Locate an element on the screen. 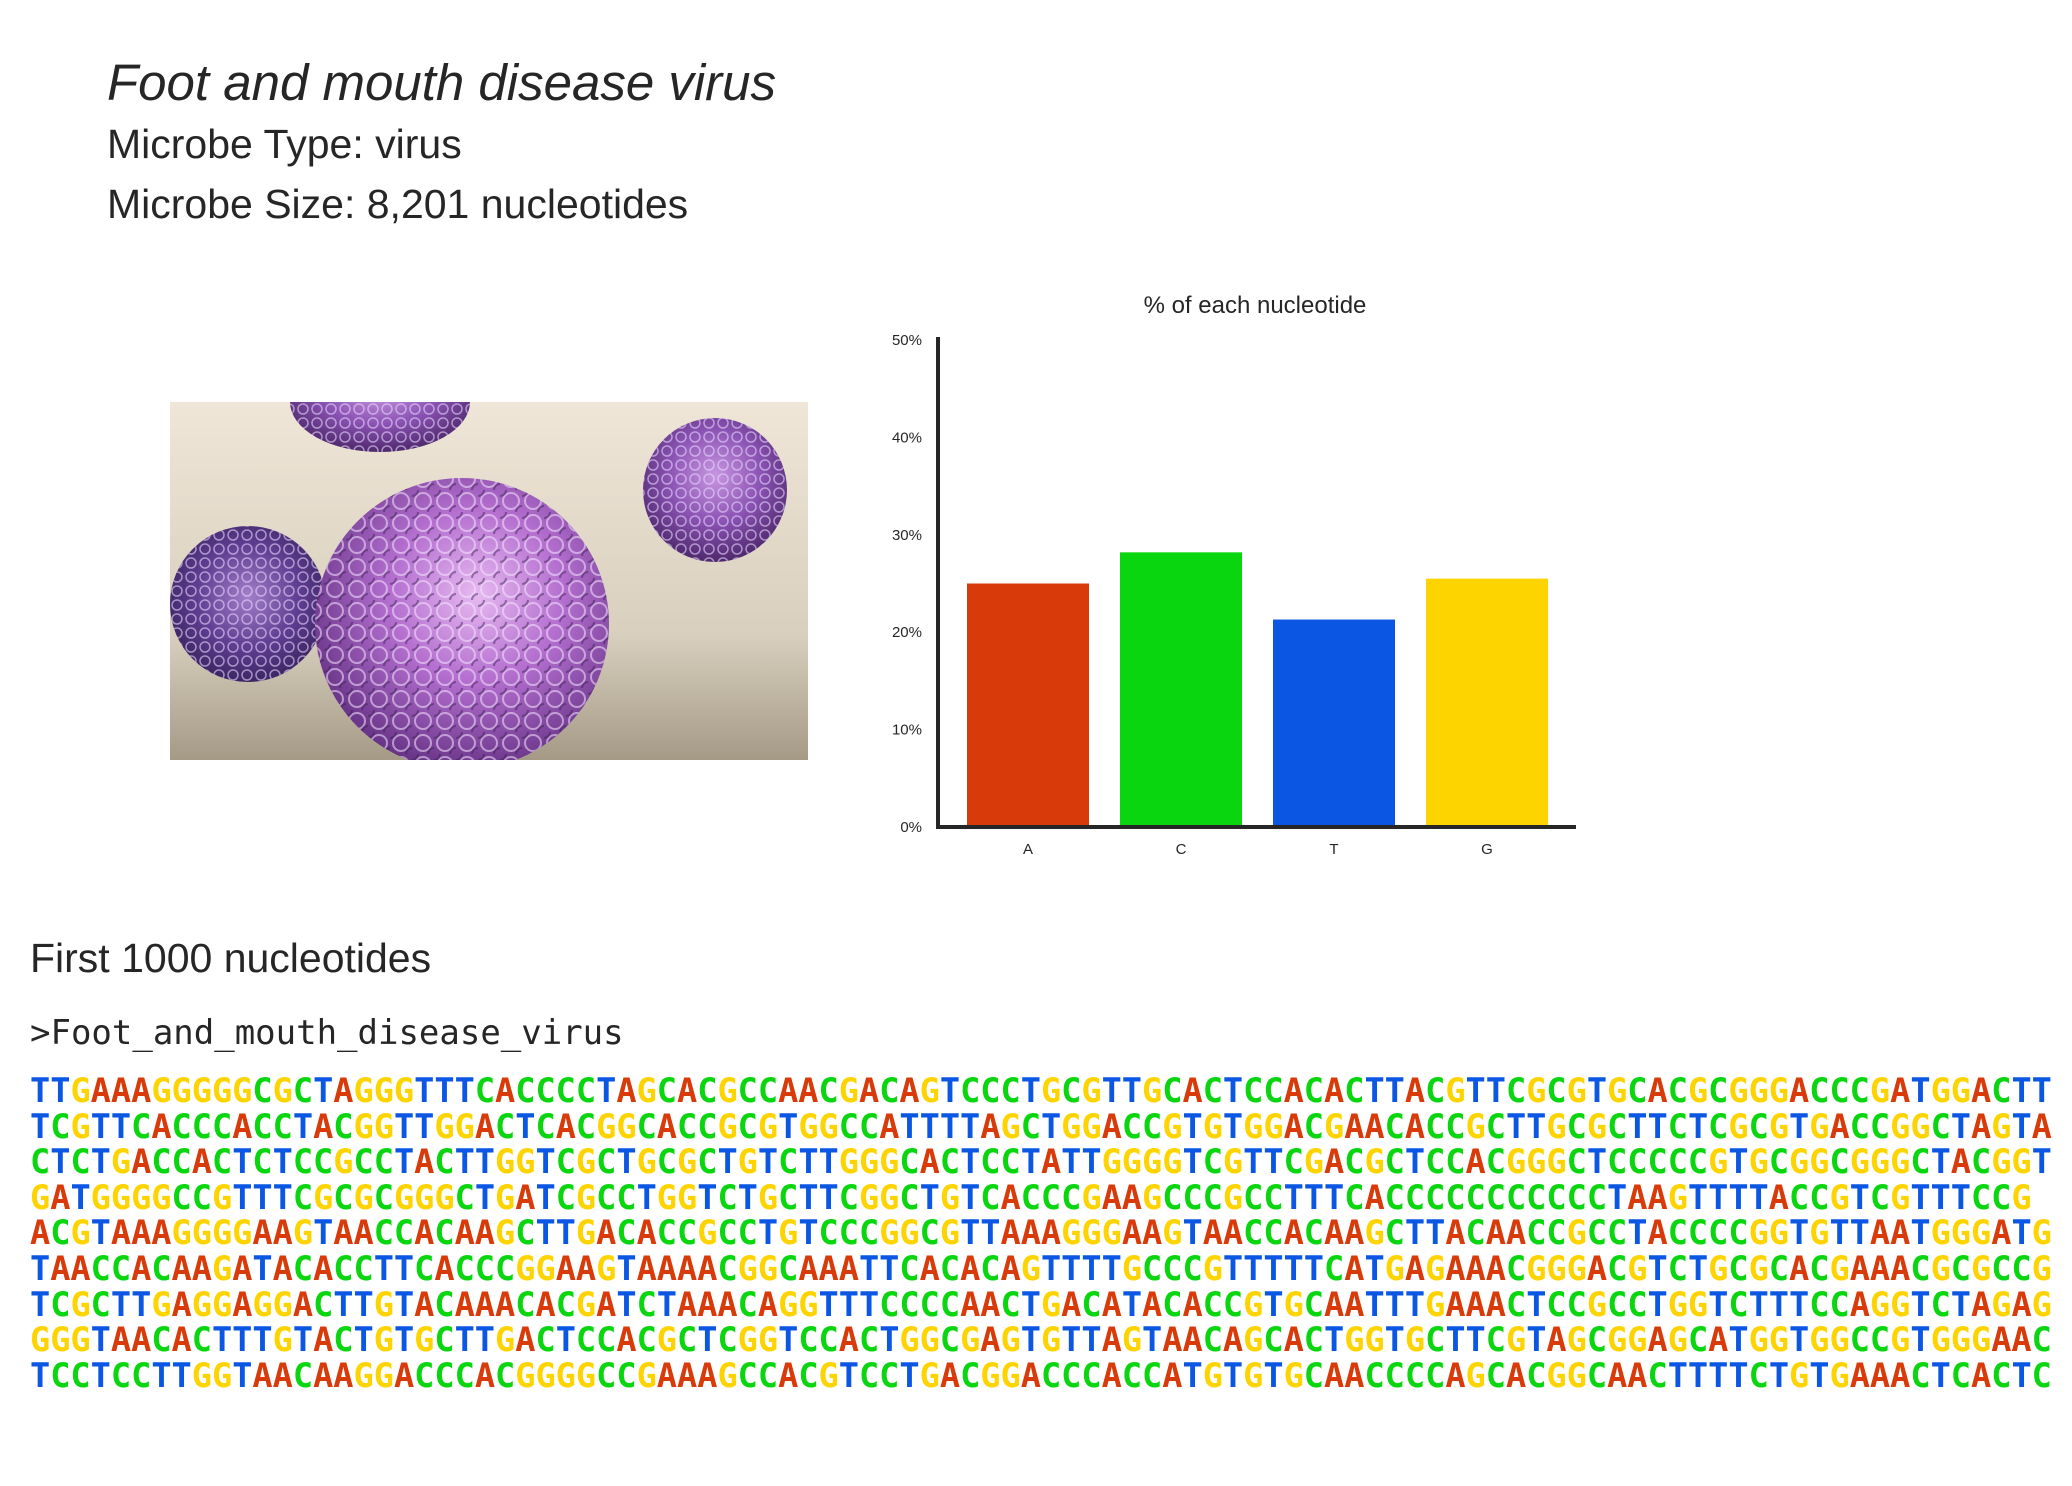  x-tick-label: C is located at coordinates (1181, 849).